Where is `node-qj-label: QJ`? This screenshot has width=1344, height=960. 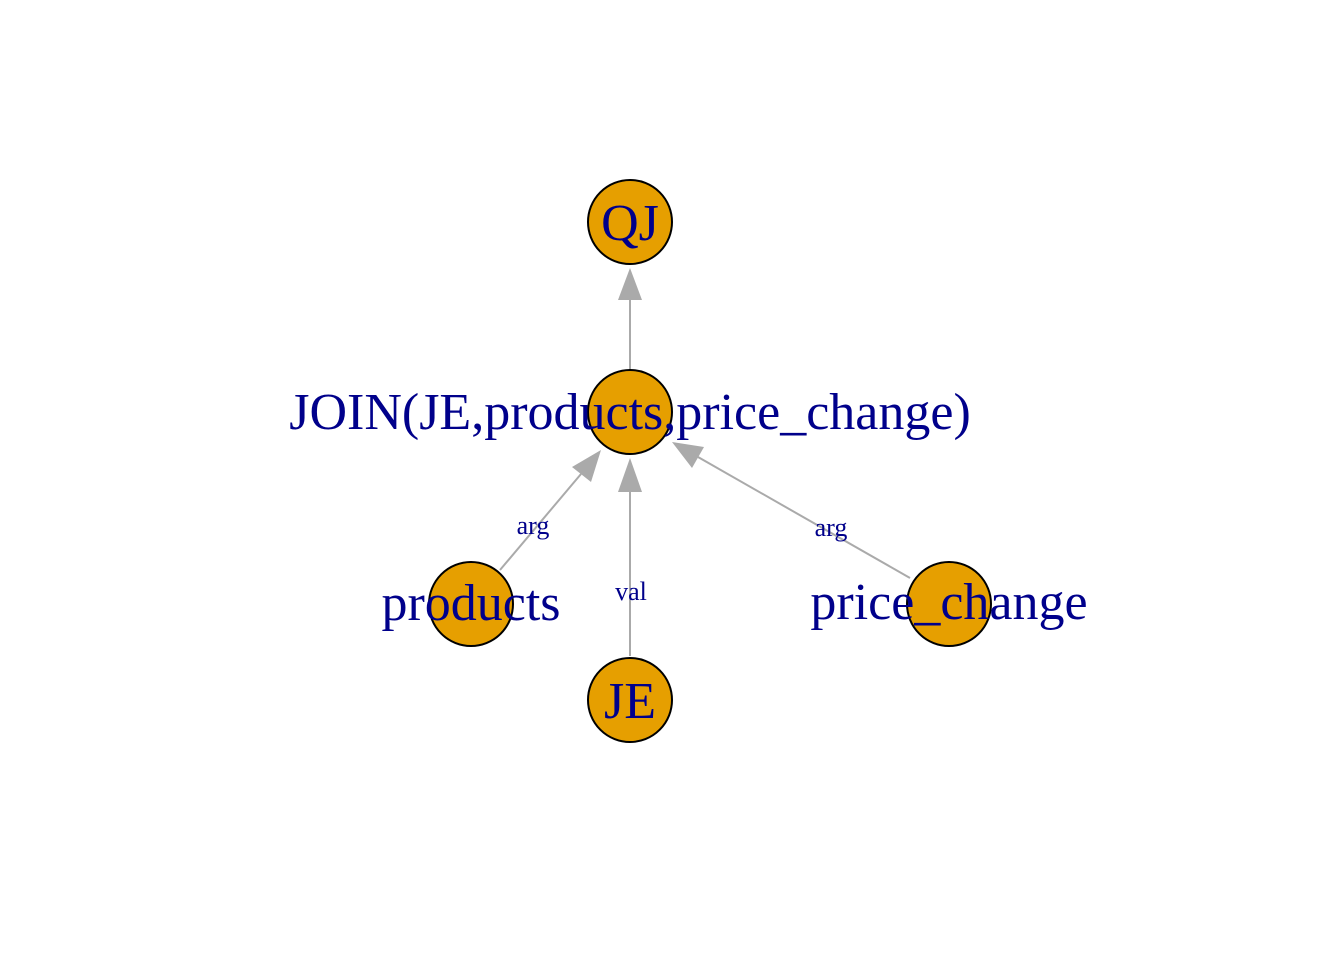
node-qj-label: QJ is located at coordinates (630, 223).